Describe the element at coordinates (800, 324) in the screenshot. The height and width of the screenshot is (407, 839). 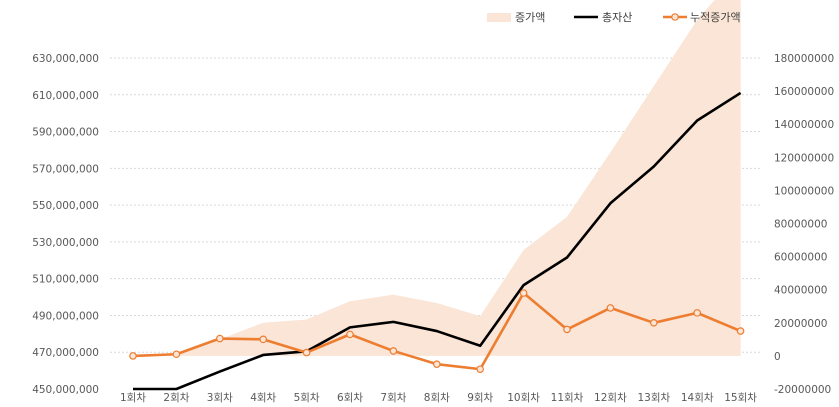
I see `right-tick-label: 20000000` at that location.